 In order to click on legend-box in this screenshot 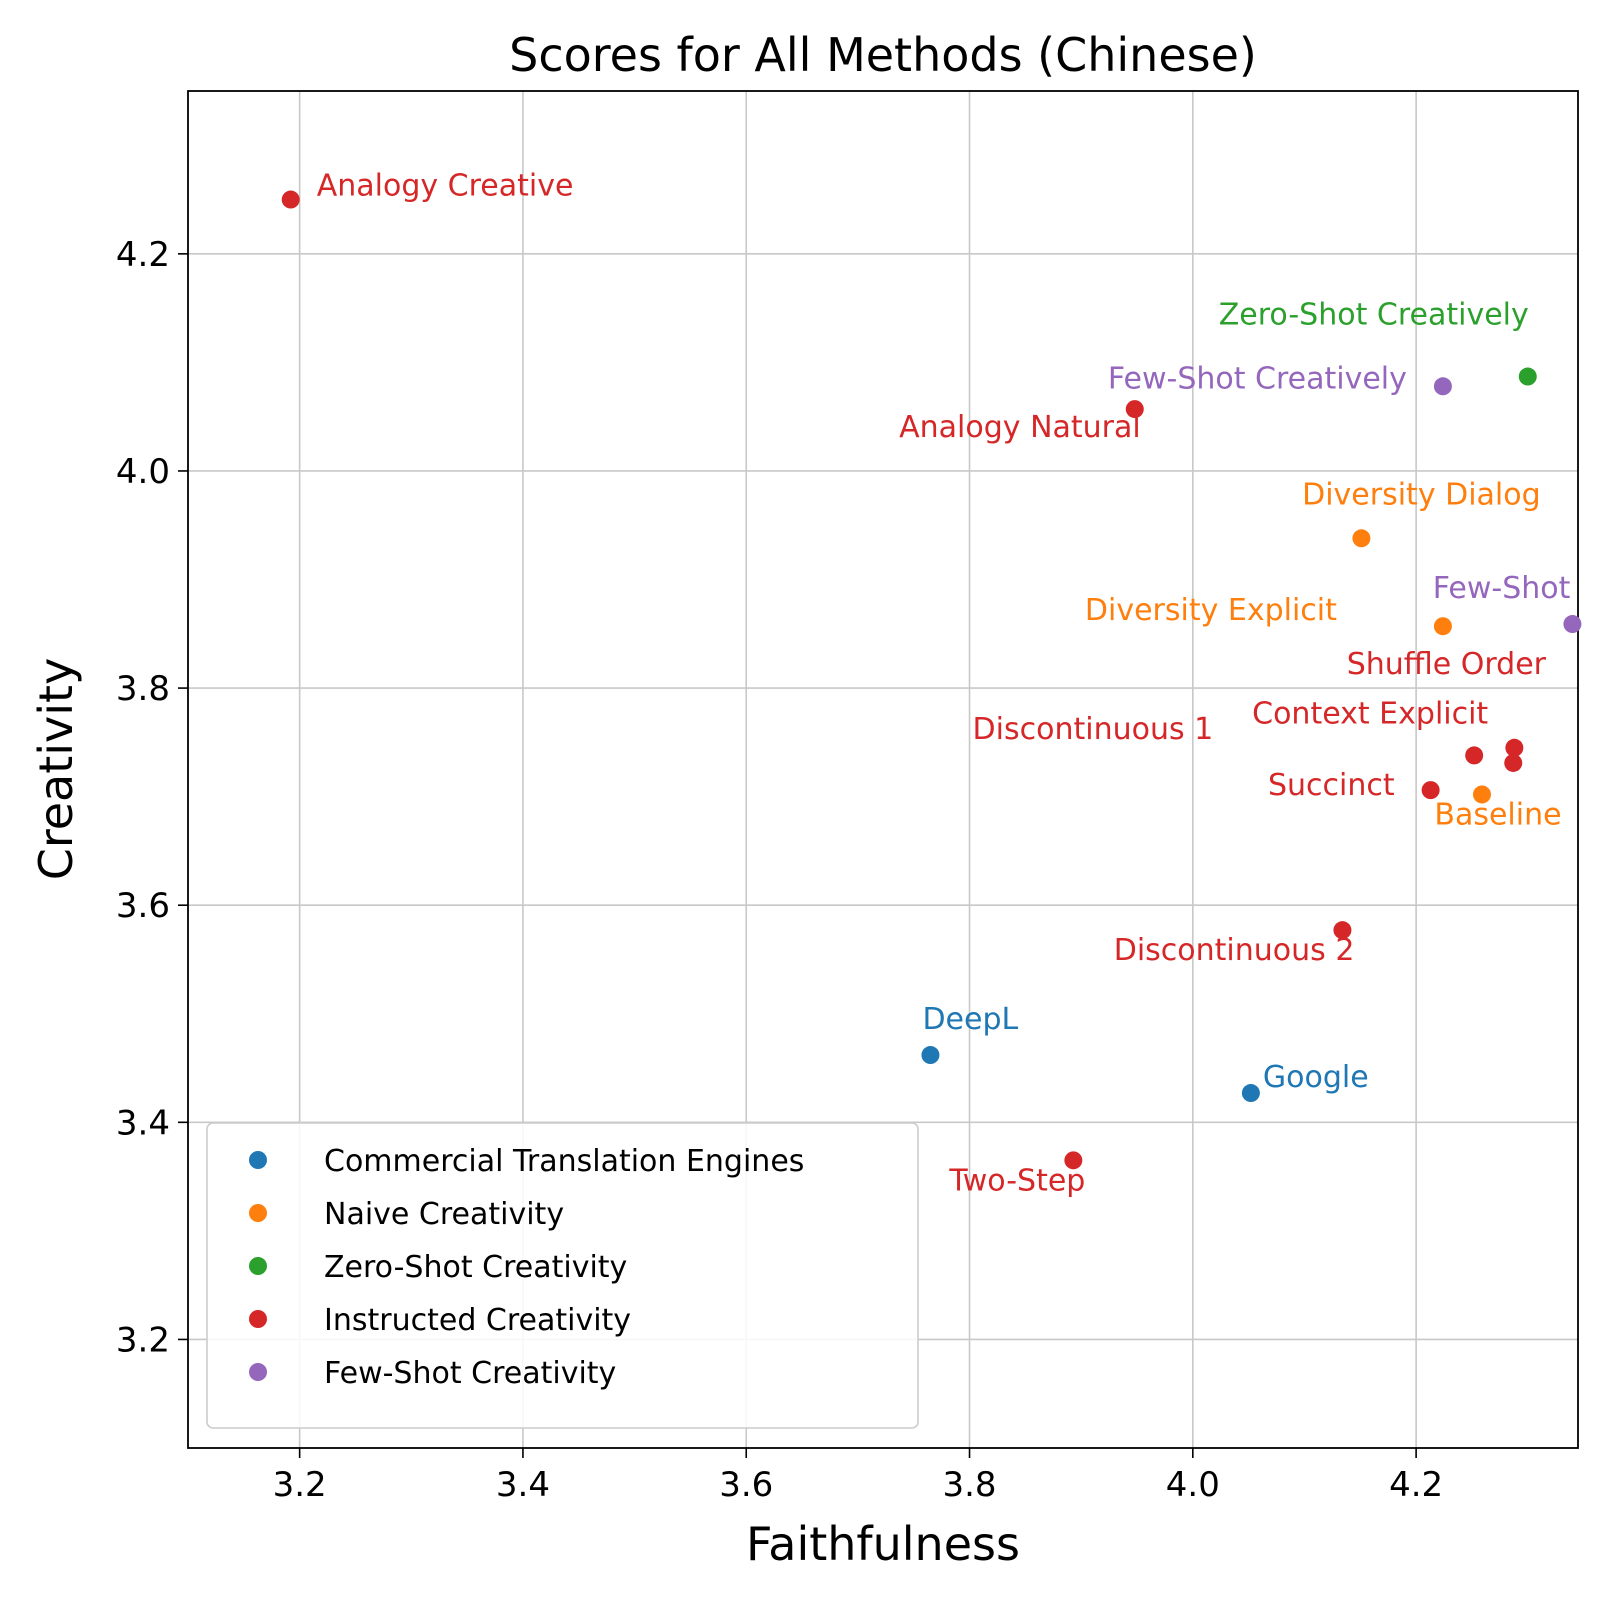, I will do `click(562, 1275)`.